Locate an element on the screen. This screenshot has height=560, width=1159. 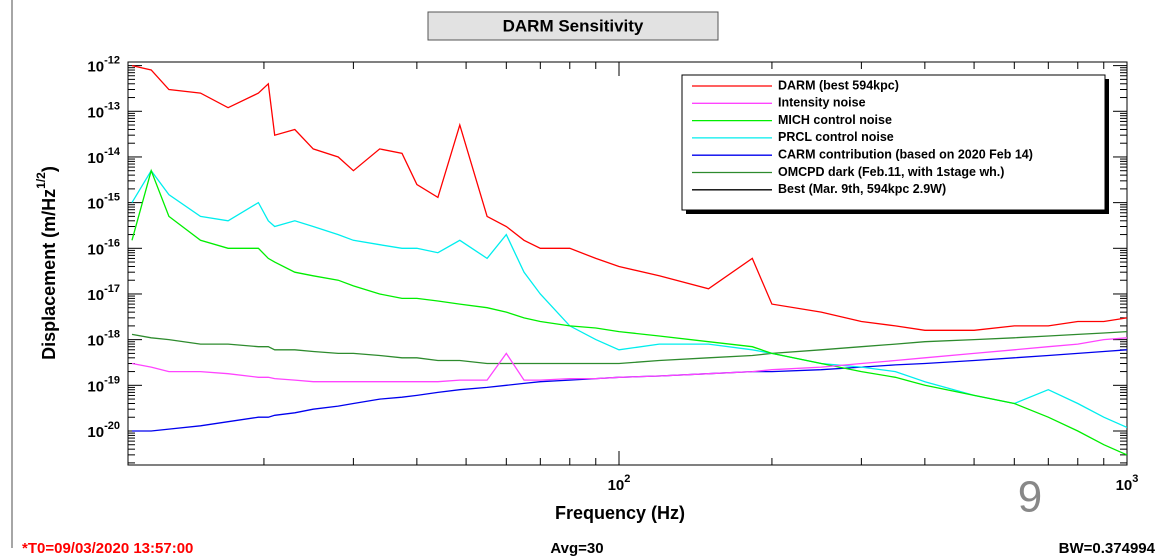
y-axis-label: Displacement (m/Hz1/2) is located at coordinates (46, 263).